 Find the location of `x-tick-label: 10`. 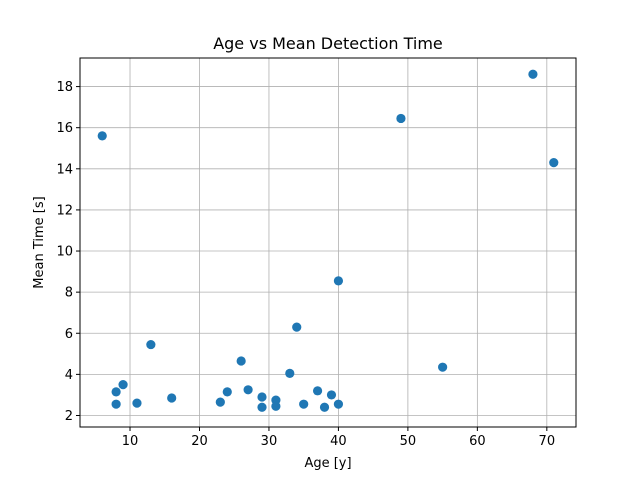

x-tick-label: 10 is located at coordinates (130, 441).